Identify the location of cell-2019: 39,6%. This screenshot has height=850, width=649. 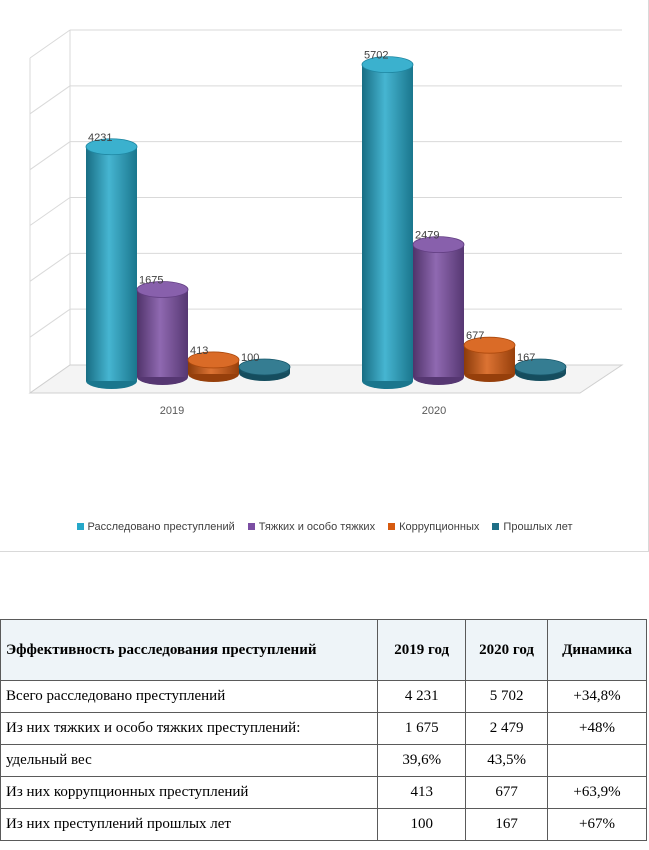
(422, 760).